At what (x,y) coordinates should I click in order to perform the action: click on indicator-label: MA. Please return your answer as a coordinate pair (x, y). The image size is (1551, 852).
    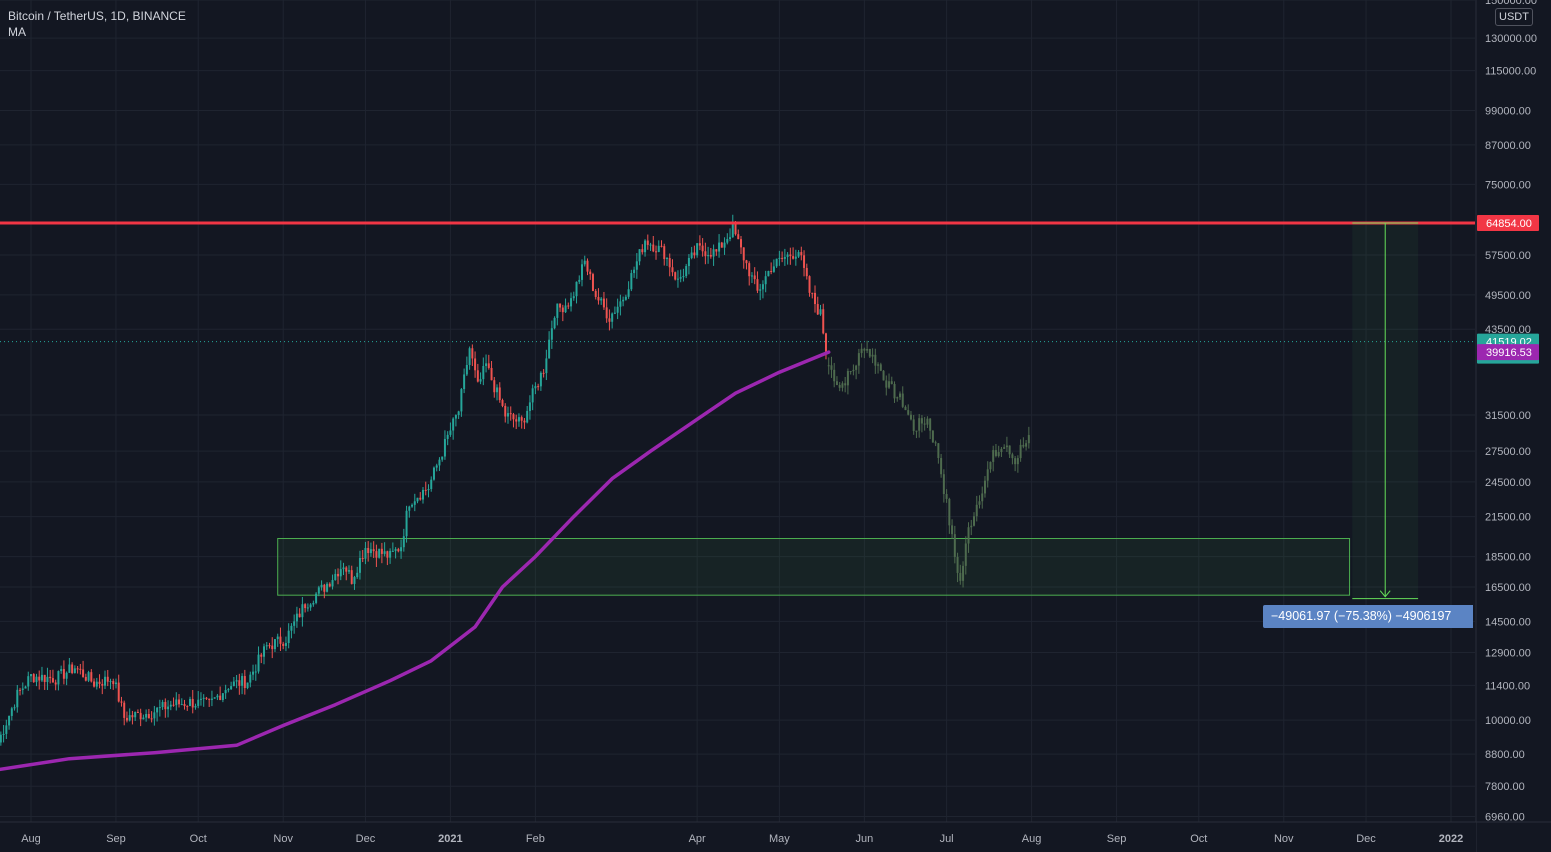
    Looking at the image, I should click on (17, 32).